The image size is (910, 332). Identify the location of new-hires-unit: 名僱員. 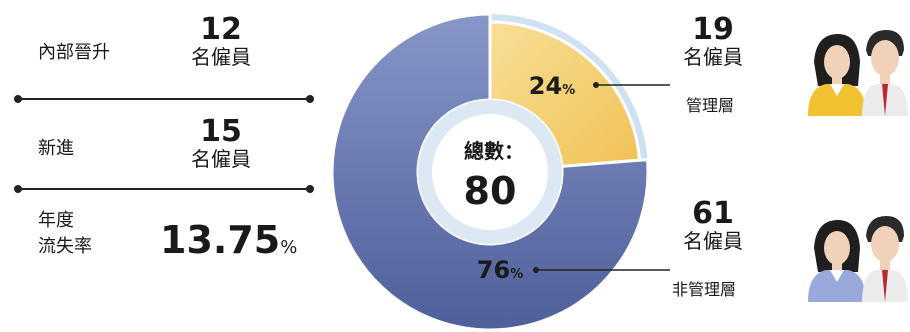
(221, 159).